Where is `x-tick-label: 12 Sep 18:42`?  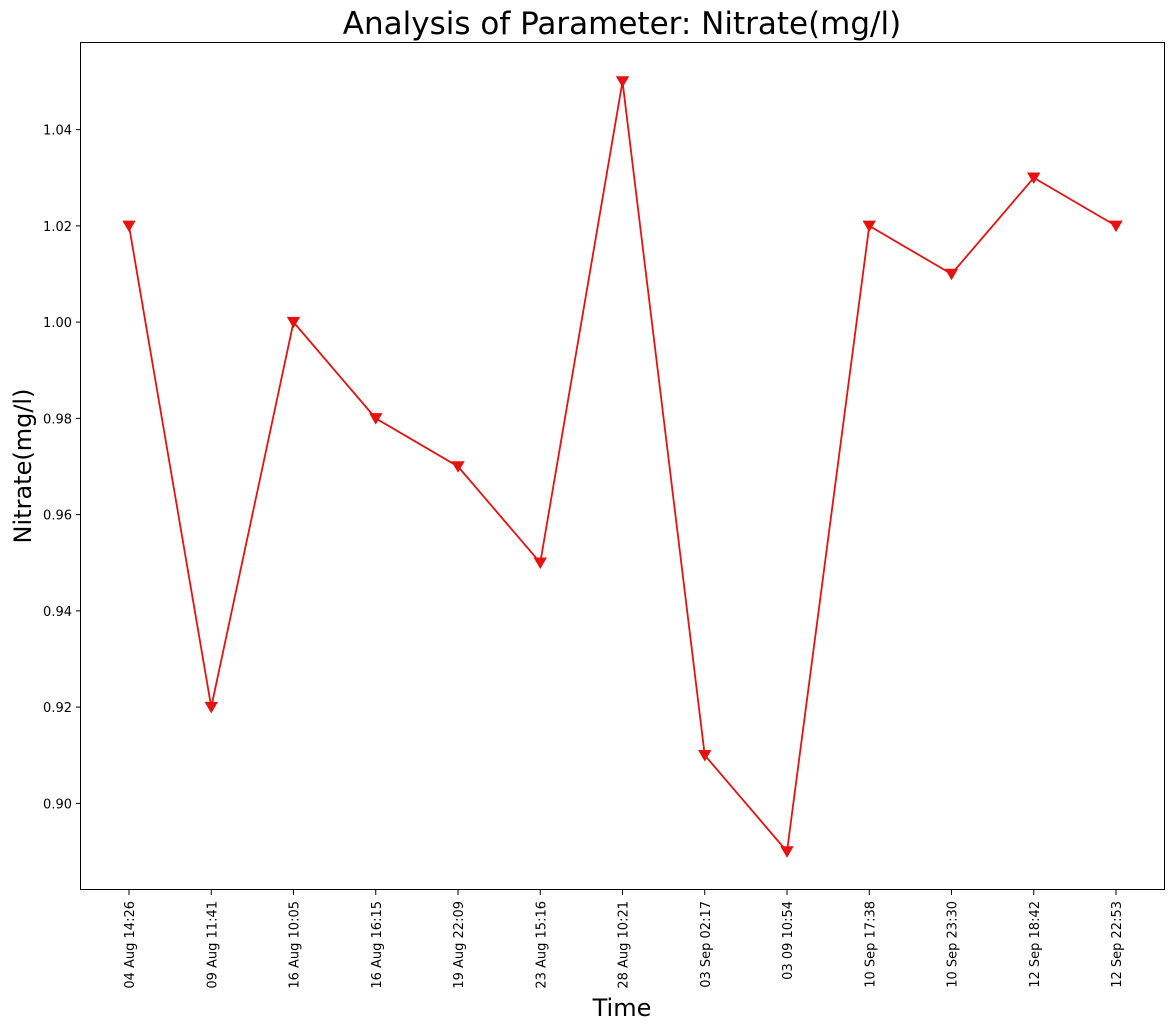
x-tick-label: 12 Sep 18:42 is located at coordinates (1035, 944).